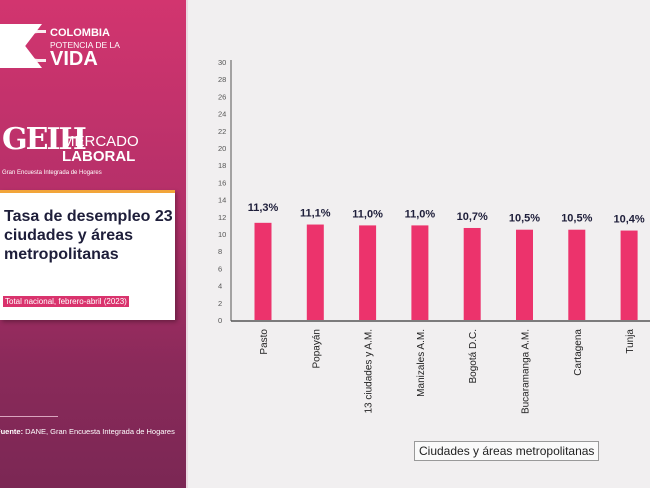  What do you see at coordinates (222, 182) in the screenshot?
I see `y-tick-label: 16` at bounding box center [222, 182].